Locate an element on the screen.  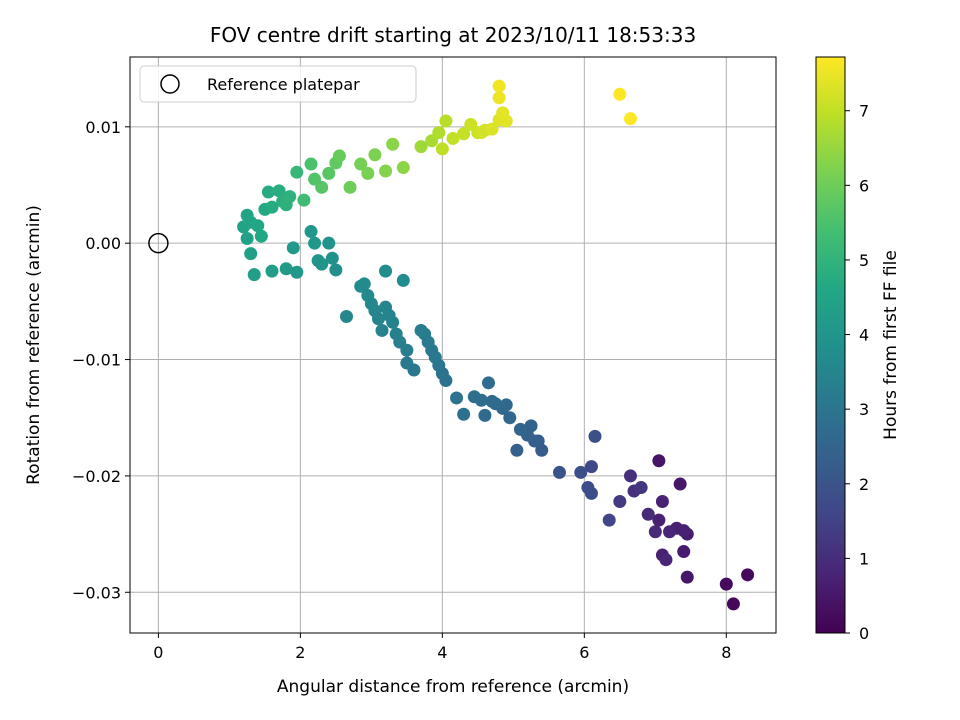
y-tick-label: −0.01 is located at coordinates (96, 360).